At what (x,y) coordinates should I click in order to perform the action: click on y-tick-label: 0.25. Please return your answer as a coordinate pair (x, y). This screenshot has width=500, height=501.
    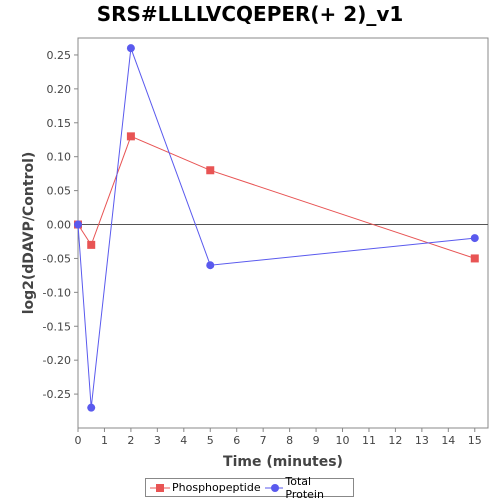
    Looking at the image, I should click on (59, 55).